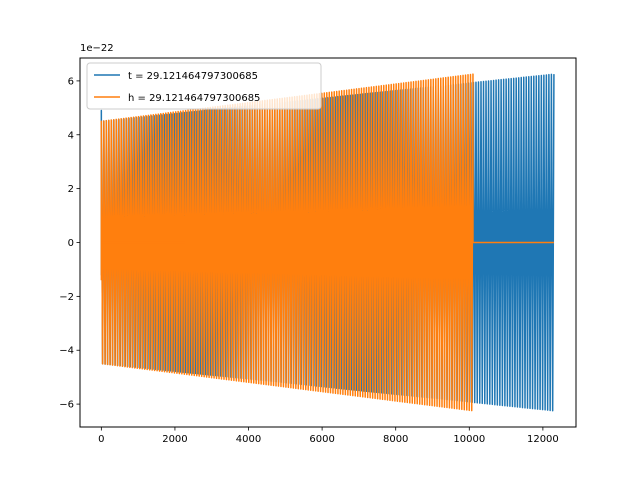 The height and width of the screenshot is (480, 640). I want to click on x-tick-label: 12000, so click(543, 439).